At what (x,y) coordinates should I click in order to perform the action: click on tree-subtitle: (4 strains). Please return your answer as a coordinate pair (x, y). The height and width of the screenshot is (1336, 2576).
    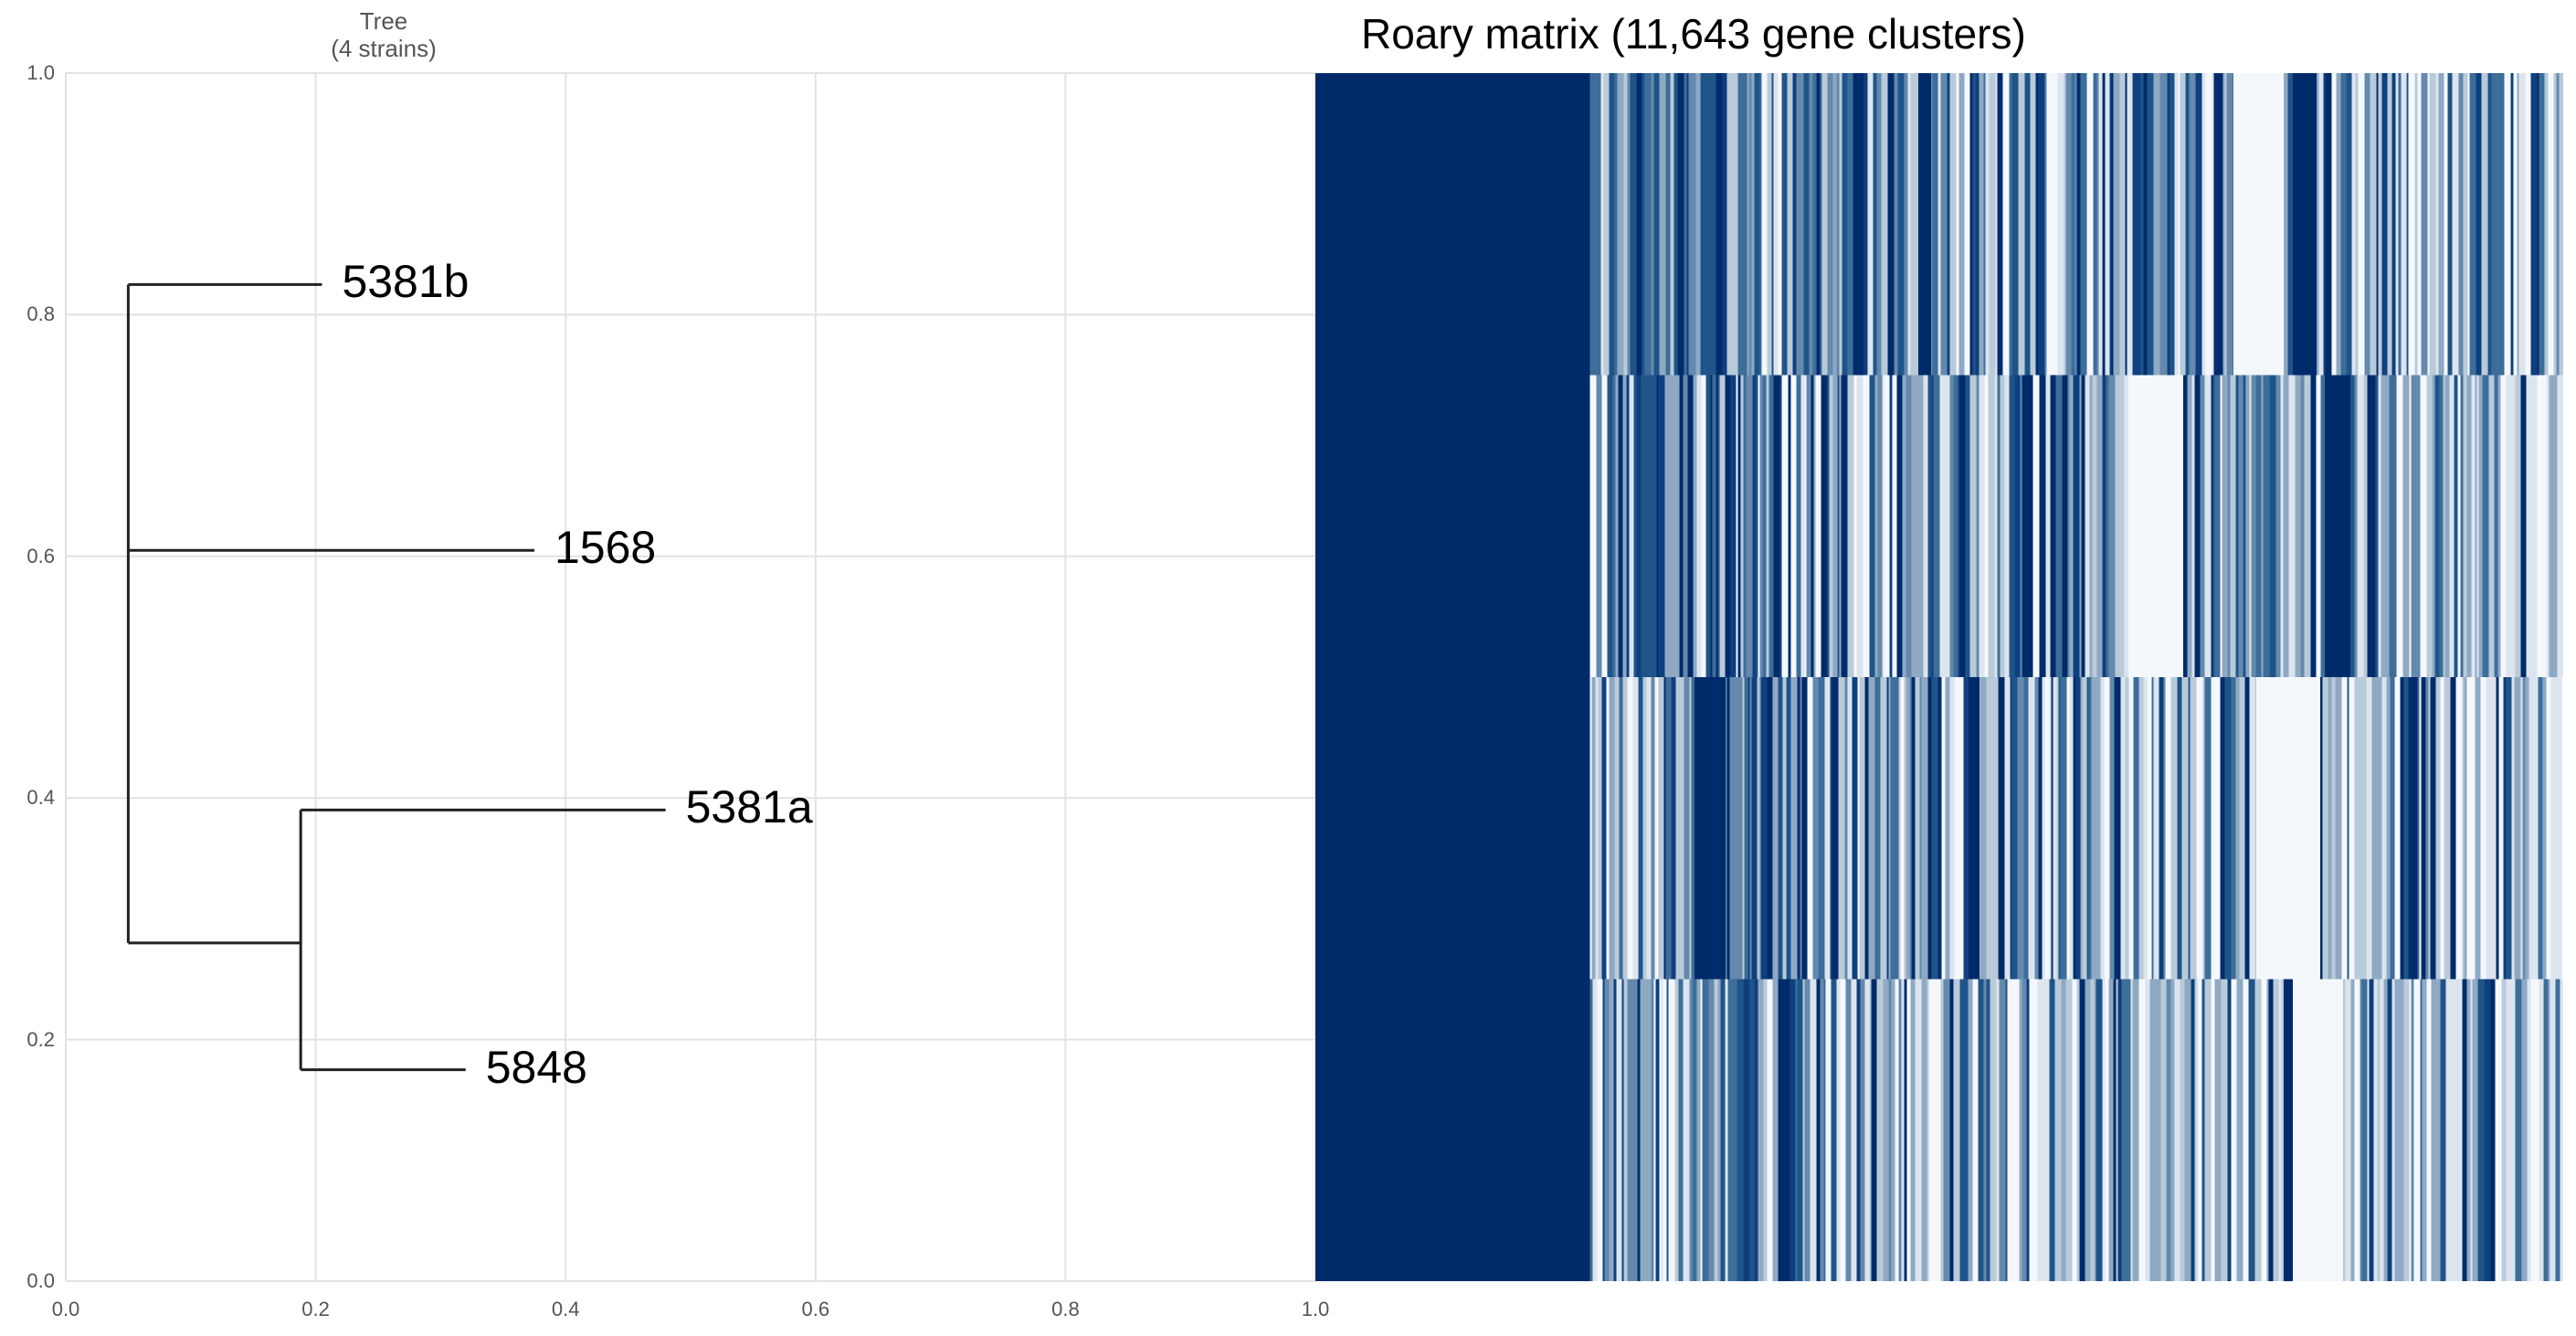
    Looking at the image, I should click on (384, 49).